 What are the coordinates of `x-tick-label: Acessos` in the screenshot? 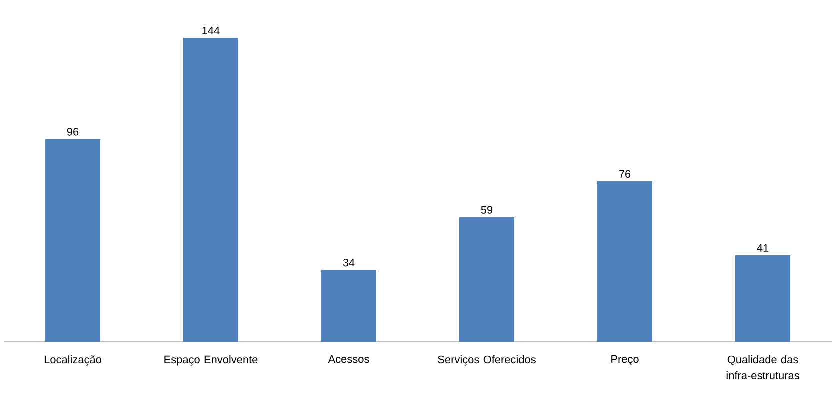 It's located at (349, 360).